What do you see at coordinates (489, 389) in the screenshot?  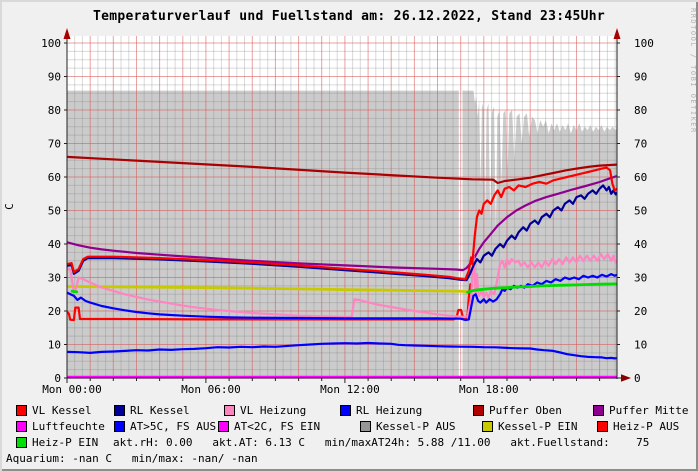 I see `svg-text: Mon 18:00` at bounding box center [489, 389].